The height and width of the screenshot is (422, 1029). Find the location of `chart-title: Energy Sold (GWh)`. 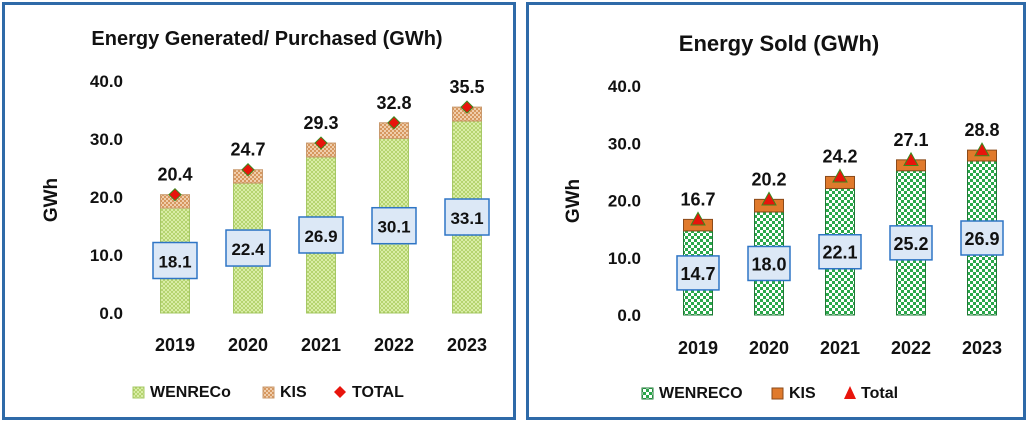

chart-title: Energy Sold (GWh) is located at coordinates (779, 43).